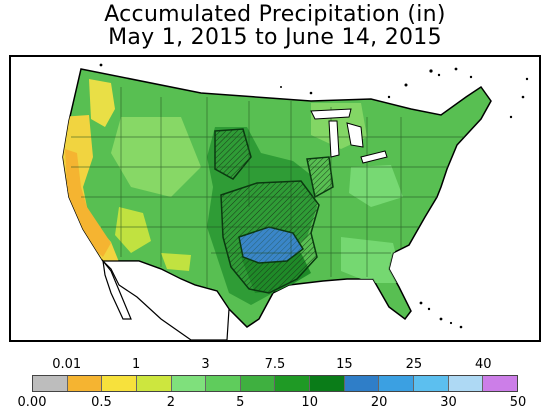 The width and height of the screenshot is (550, 413). Describe the element at coordinates (233, 154) in the screenshot. I see `hatch-northern-plains` at that location.